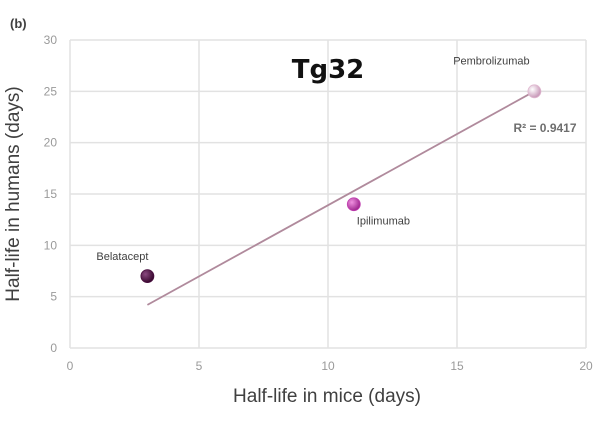 The width and height of the screenshot is (608, 429). Describe the element at coordinates (327, 396) in the screenshot. I see `x-axis-label: Half-life in mice (days)` at that location.